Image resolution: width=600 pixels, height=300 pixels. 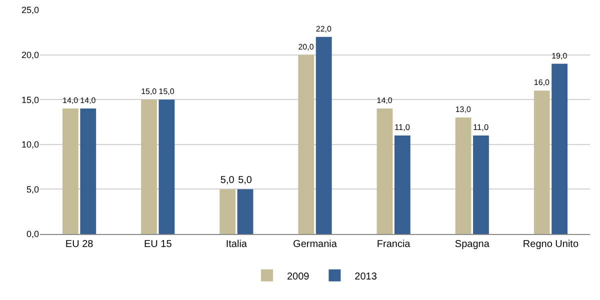 I want to click on x-tick-label: Francia, so click(x=393, y=244).